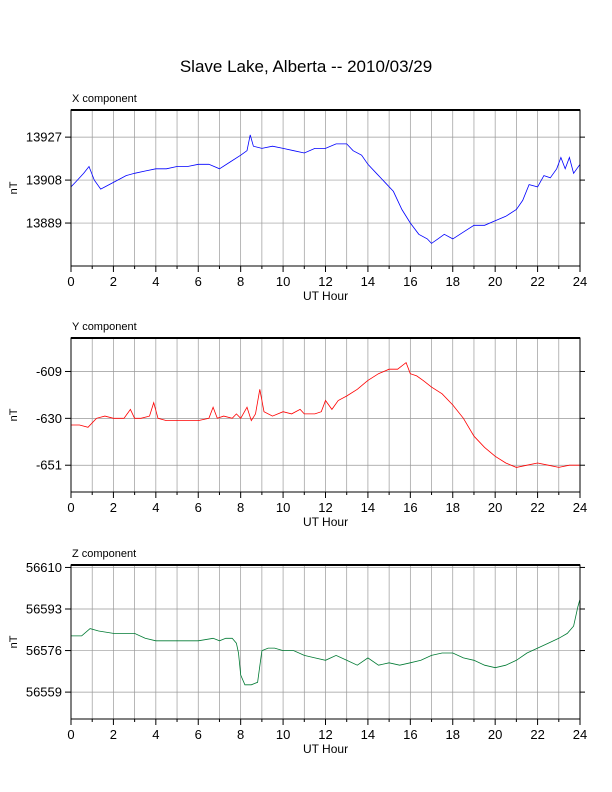 The height and width of the screenshot is (792, 612). I want to click on y-tick-label: 13908, so click(44, 180).